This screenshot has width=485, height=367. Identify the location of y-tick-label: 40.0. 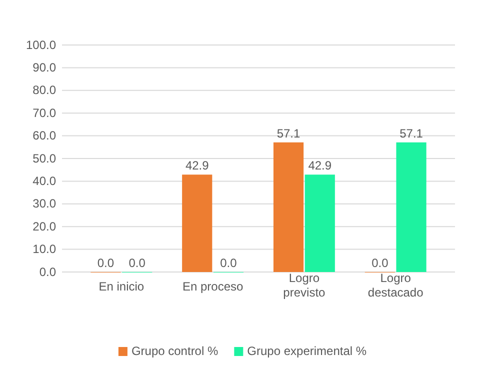
(44, 181).